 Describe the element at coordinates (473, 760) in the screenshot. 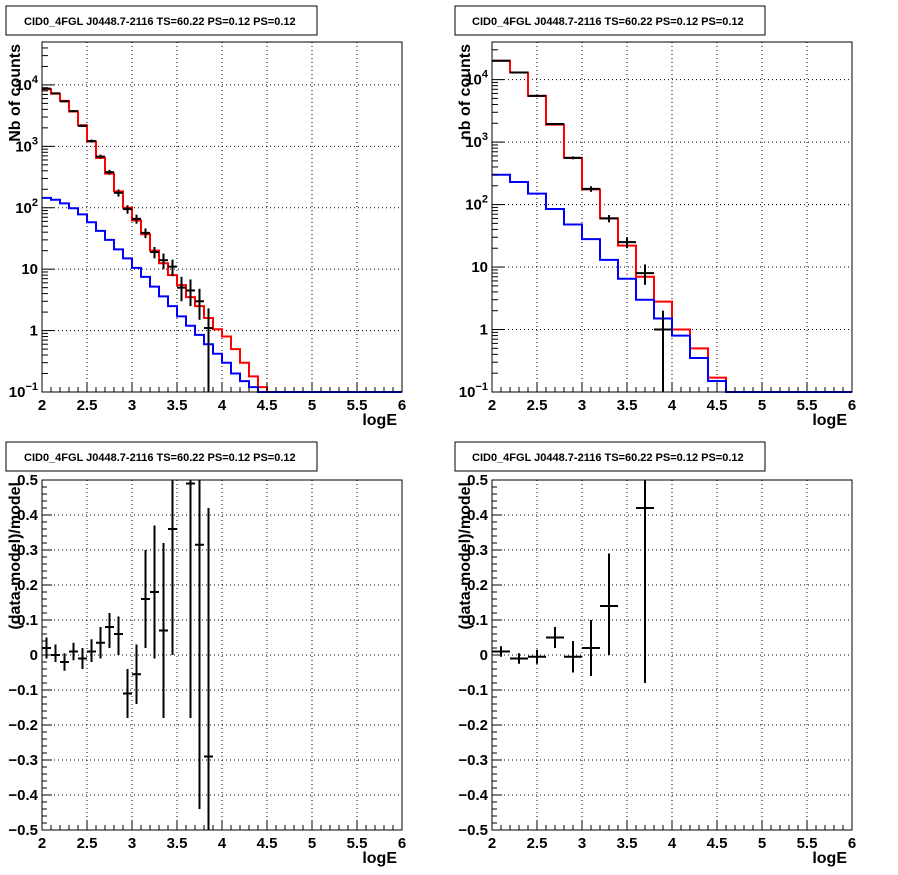

I see `y-tick-label: −0.3` at that location.